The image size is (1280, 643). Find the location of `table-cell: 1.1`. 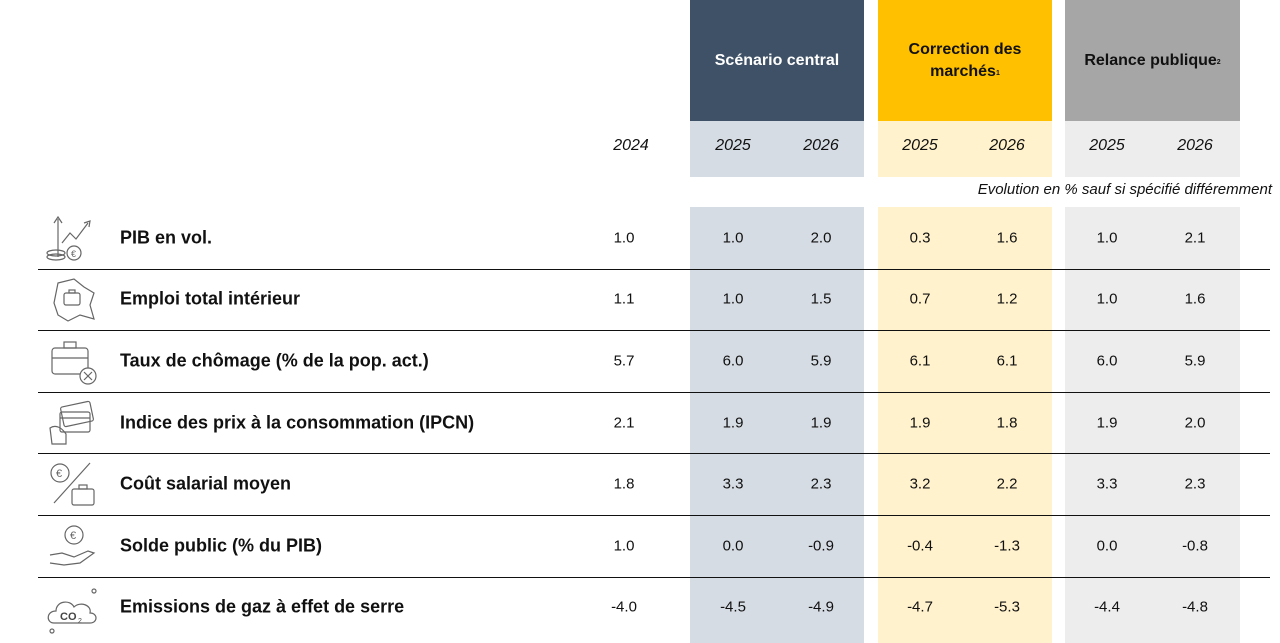

table-cell: 1.1 is located at coordinates (624, 299).